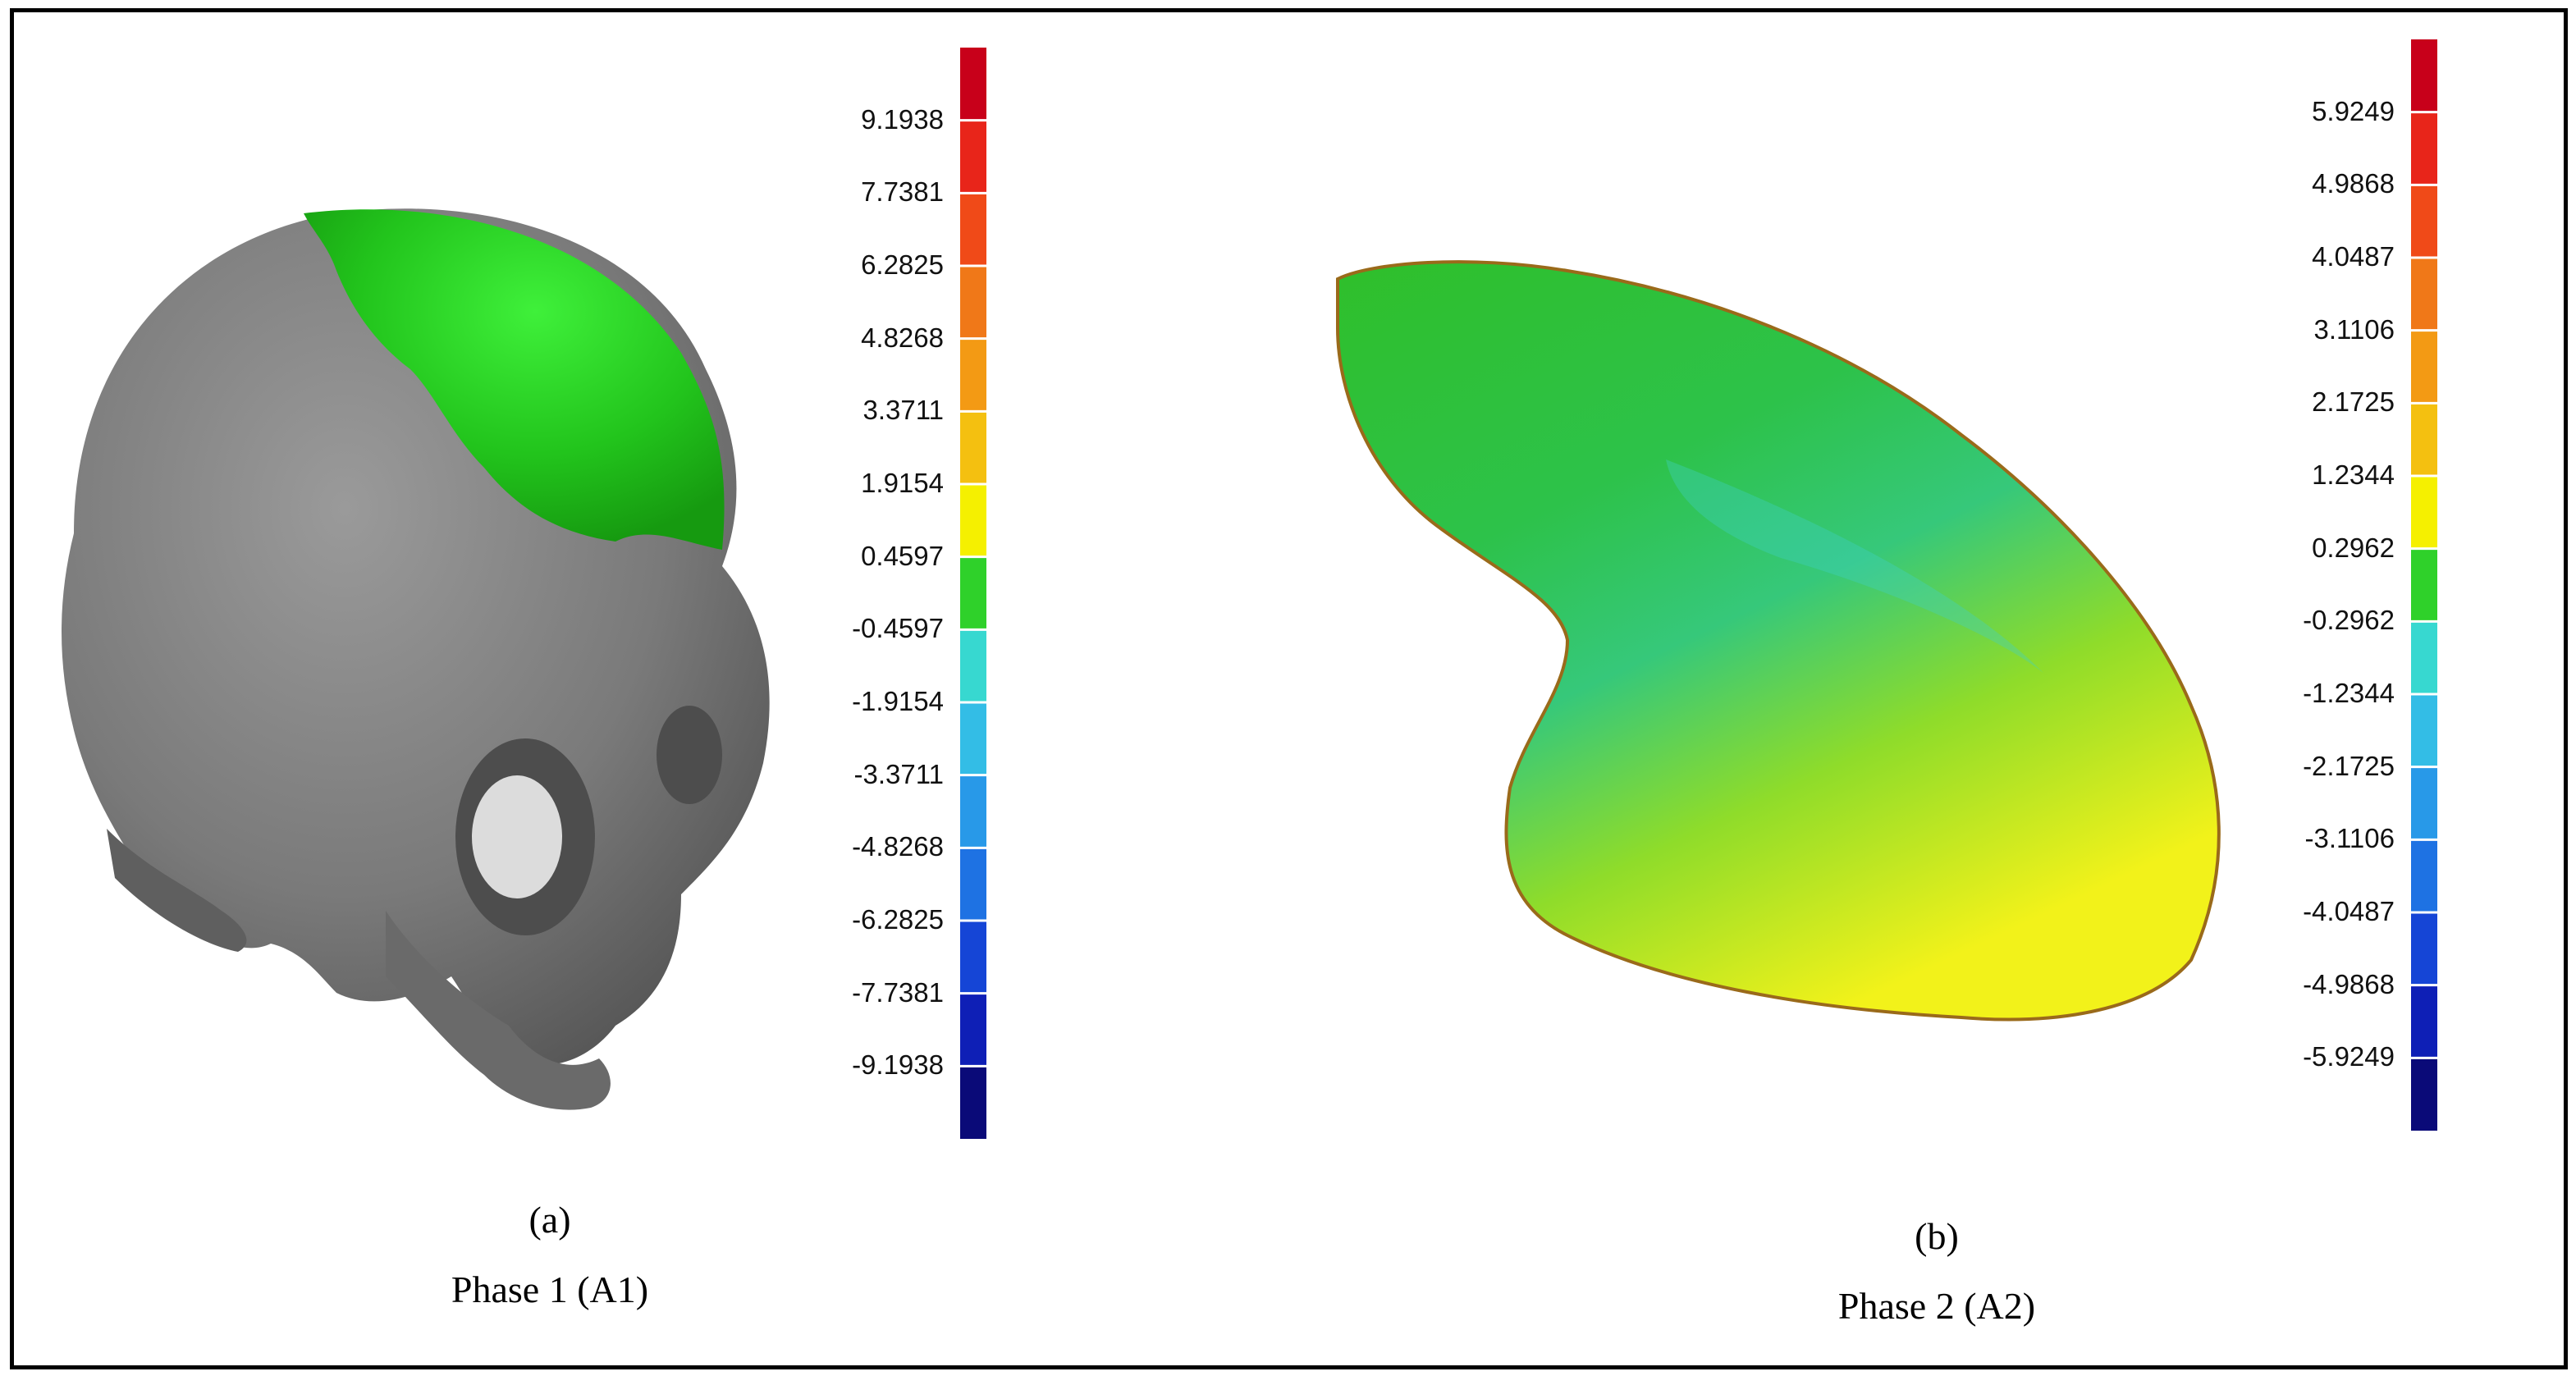 The image size is (2576, 1376). I want to click on color-scale-a, so click(973, 593).